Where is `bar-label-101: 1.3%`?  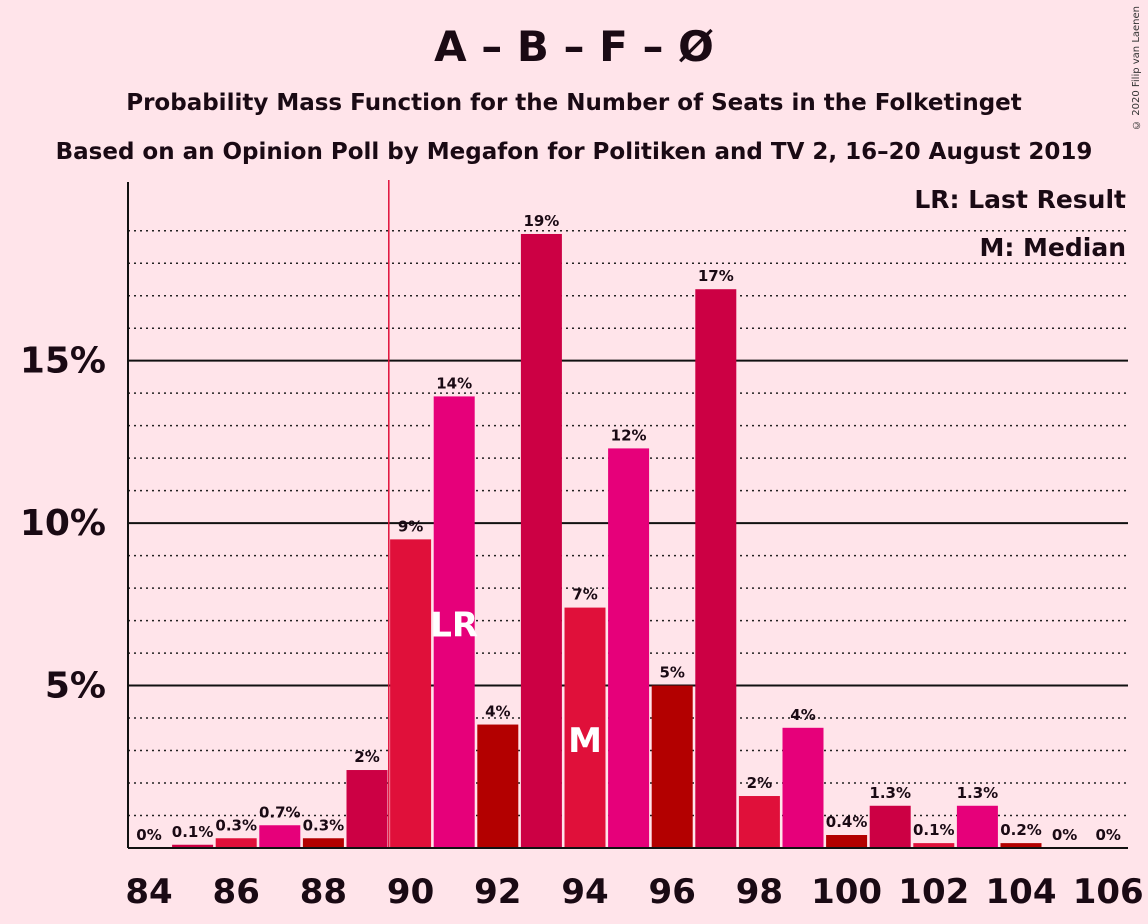
bar-label-101: 1.3% is located at coordinates (890, 793).